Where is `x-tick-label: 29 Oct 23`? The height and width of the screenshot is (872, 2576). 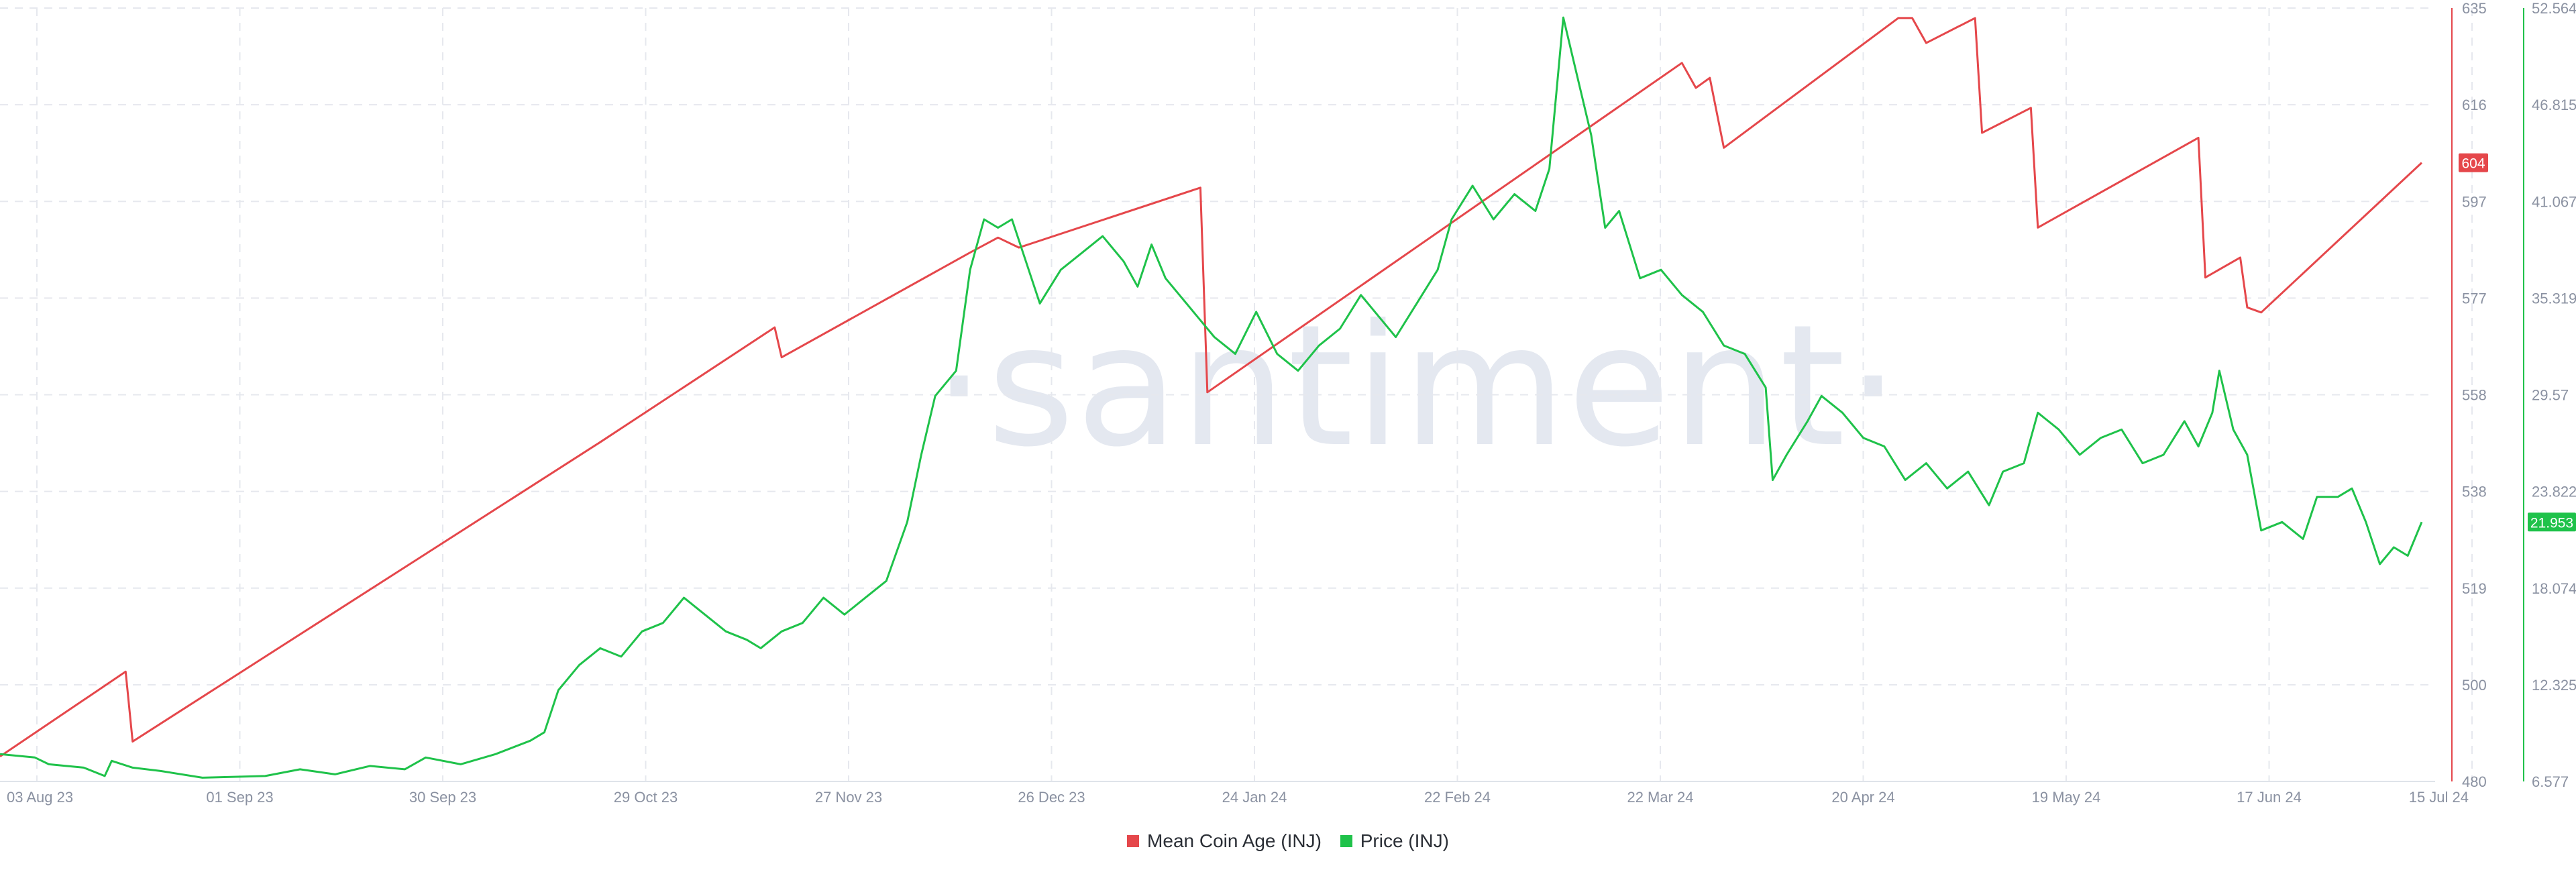
x-tick-label: 29 Oct 23 is located at coordinates (646, 798).